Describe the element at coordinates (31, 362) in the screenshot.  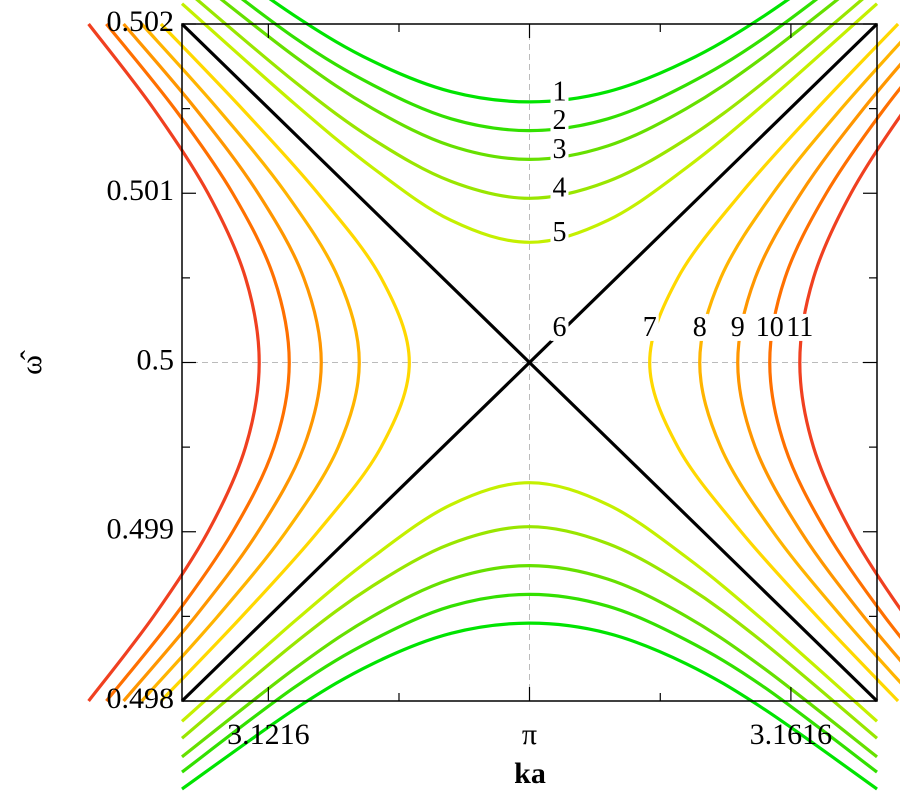
I see `y-axis-label: ω̂` at that location.